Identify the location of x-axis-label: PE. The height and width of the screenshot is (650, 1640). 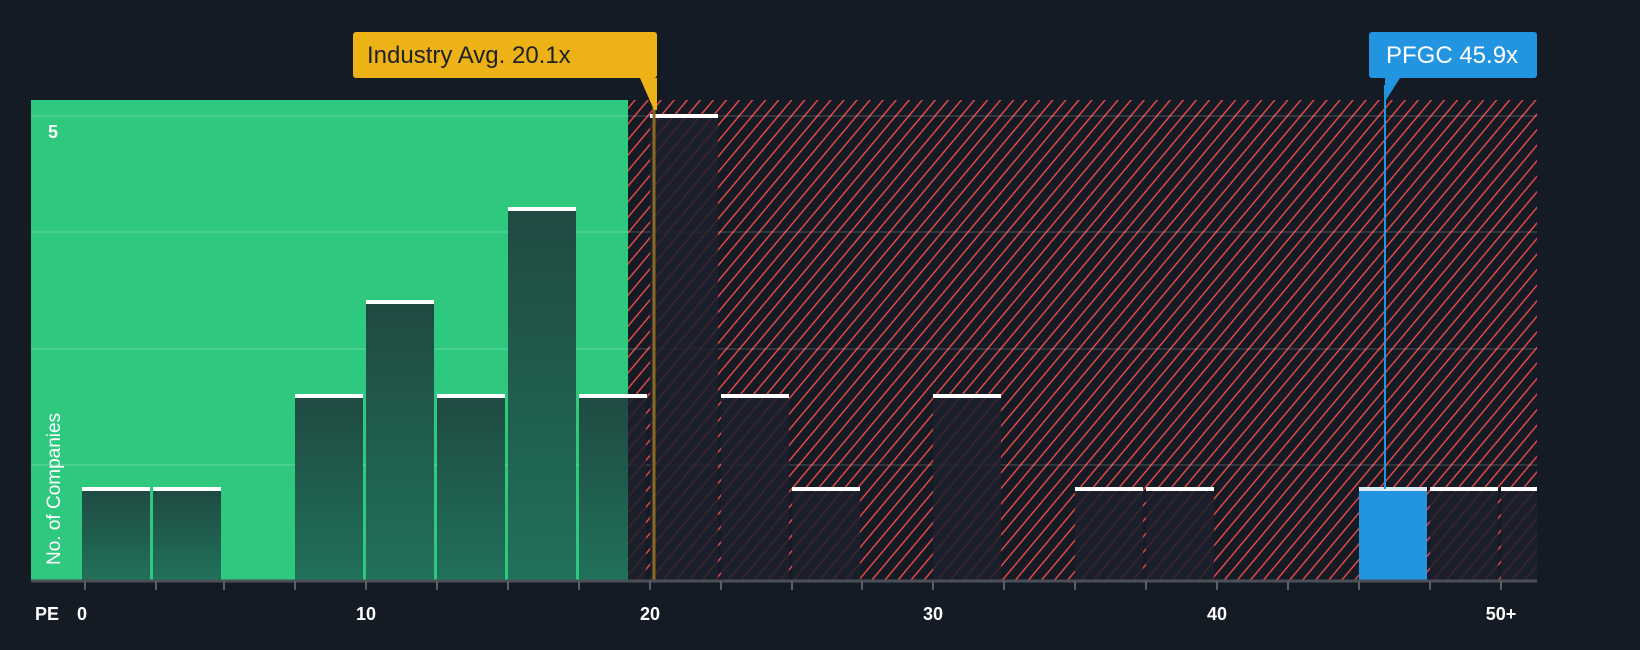
(47, 614).